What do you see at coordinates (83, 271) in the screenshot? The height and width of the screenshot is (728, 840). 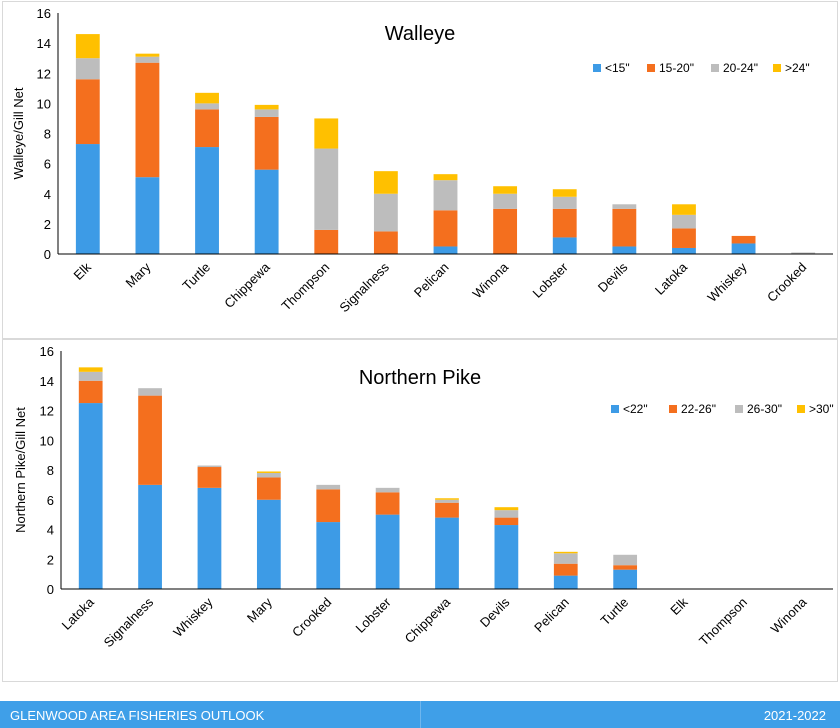 I see `walleye-category-label-elk: Elk` at bounding box center [83, 271].